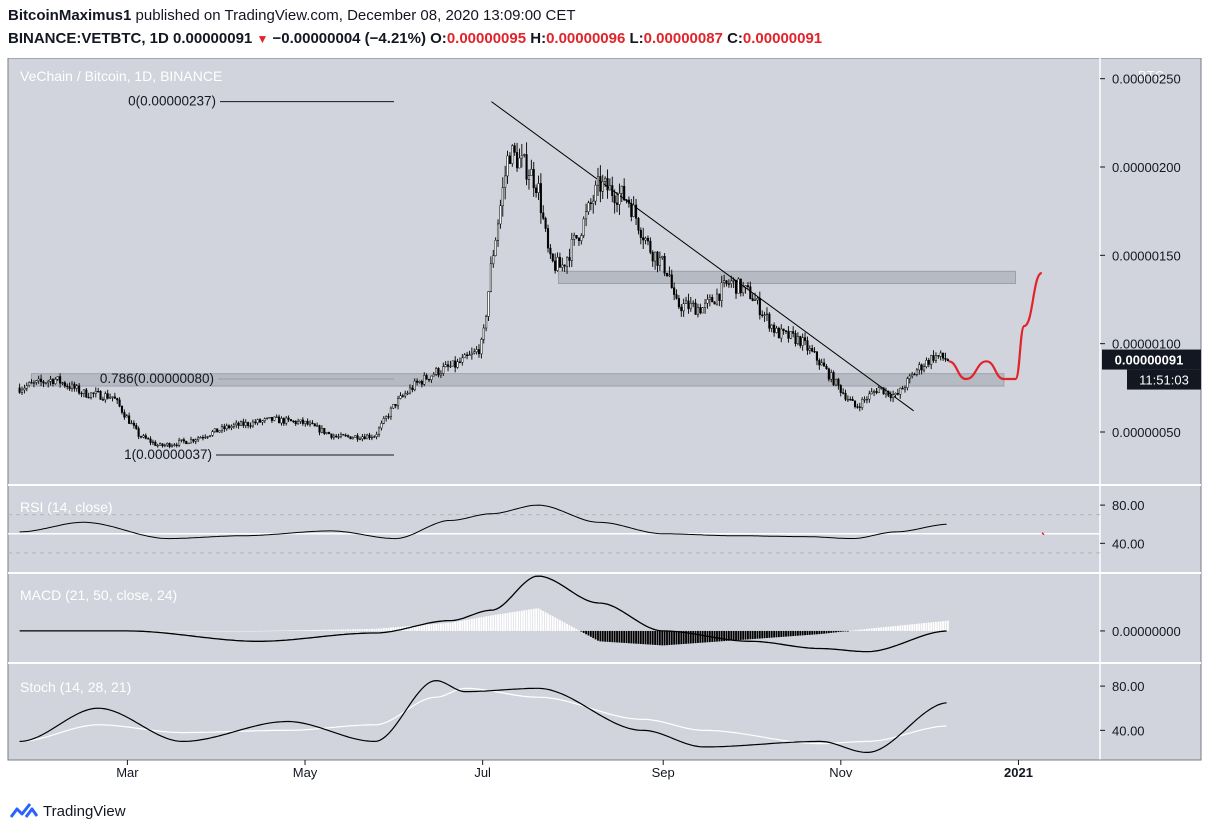 Image resolution: width=1211 pixels, height=835 pixels. Describe the element at coordinates (1128, 730) in the screenshot. I see `stoch-tick-label: 40.00` at that location.